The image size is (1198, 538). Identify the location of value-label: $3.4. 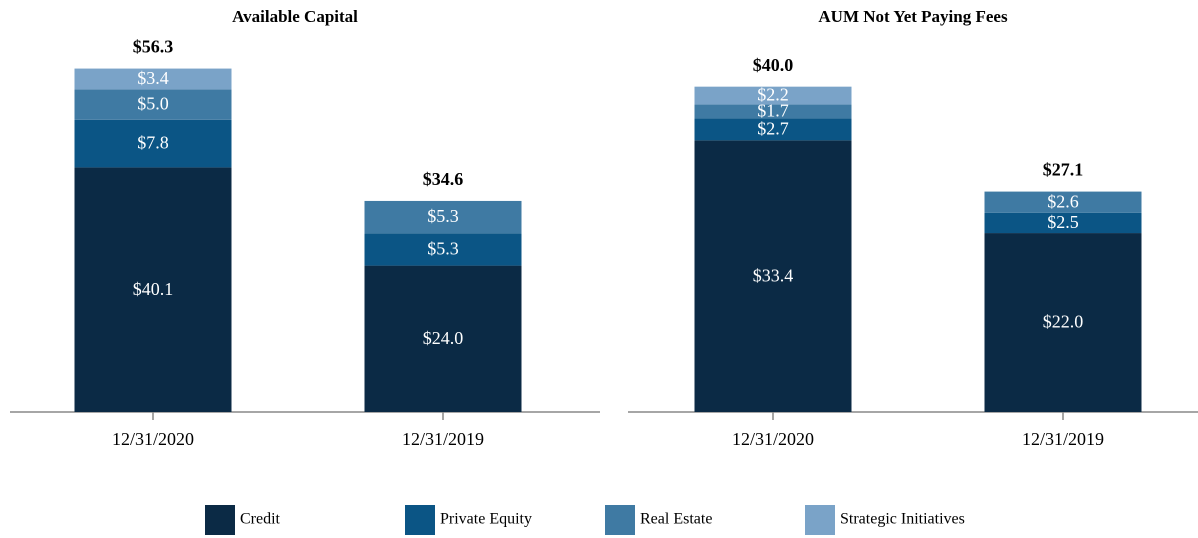
(153, 78).